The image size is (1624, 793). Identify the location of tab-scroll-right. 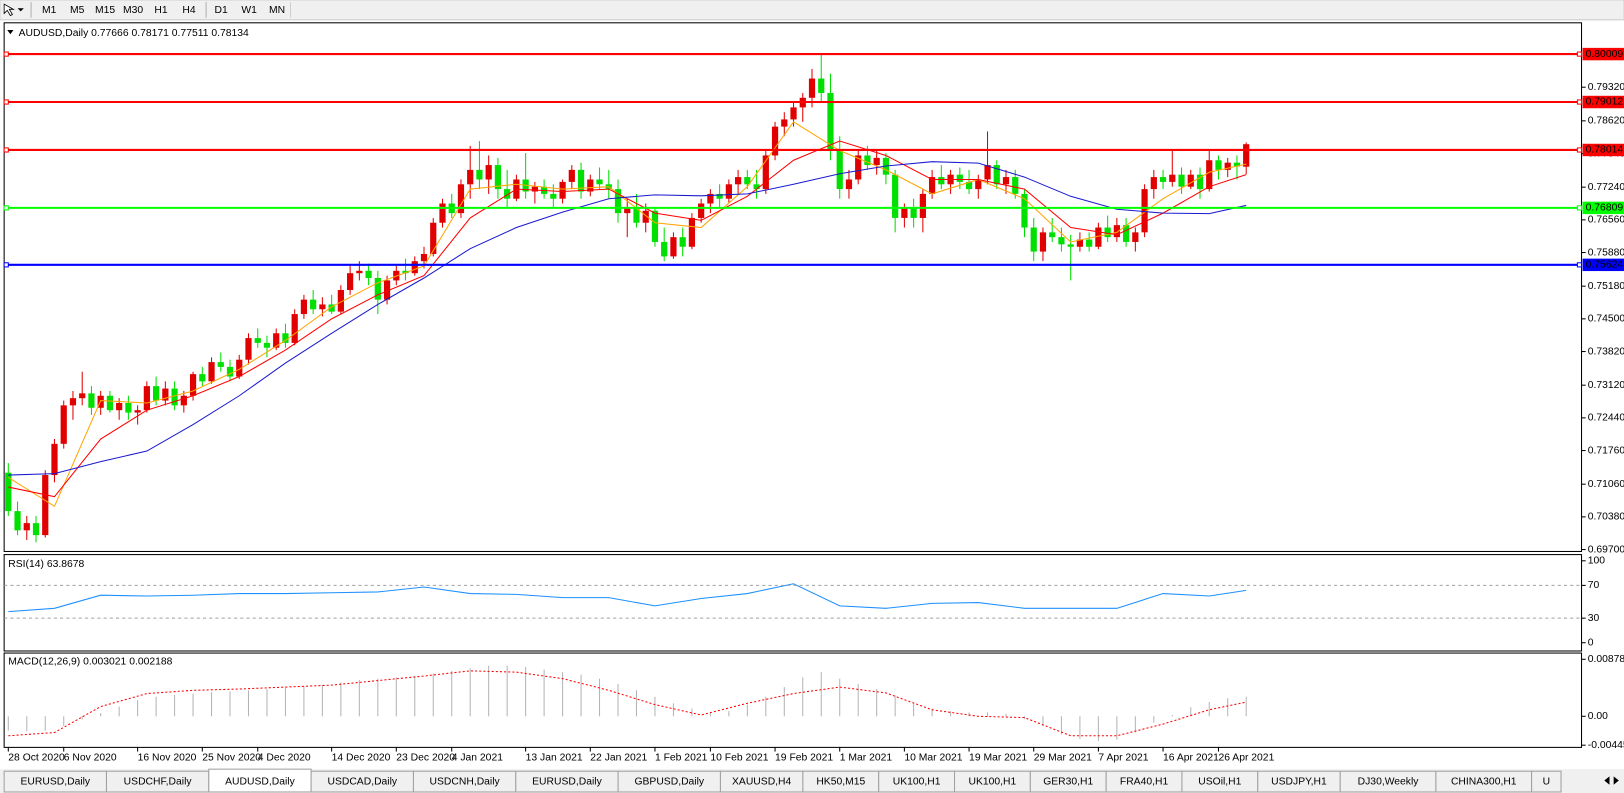
(1616, 780).